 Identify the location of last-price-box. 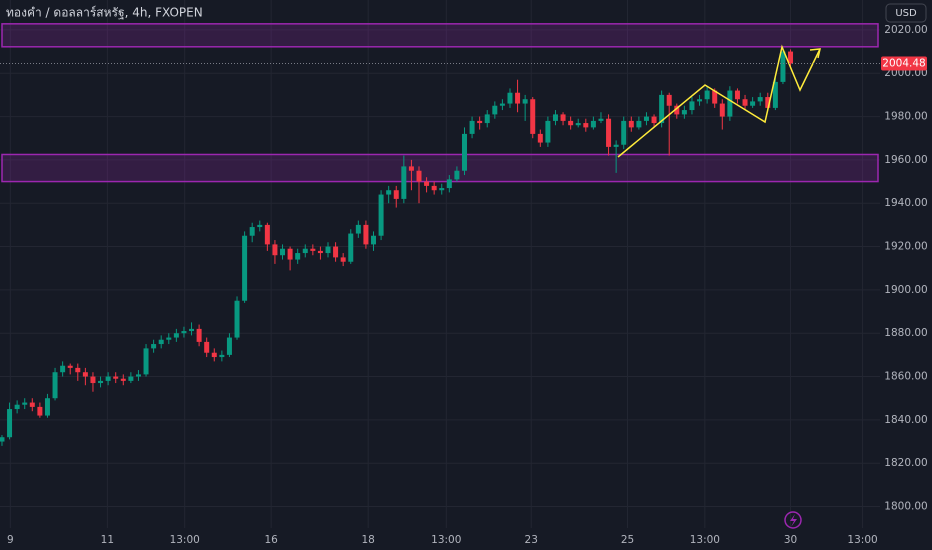
(904, 63).